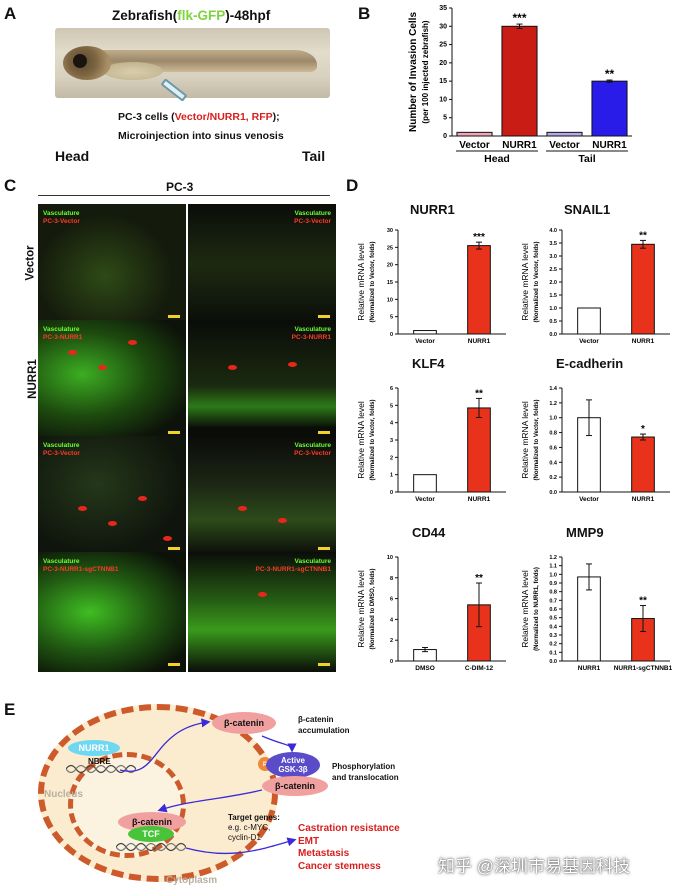 The width and height of the screenshot is (685, 890). Describe the element at coordinates (390, 266) in the screenshot. I see `y-tick-label: 20` at that location.